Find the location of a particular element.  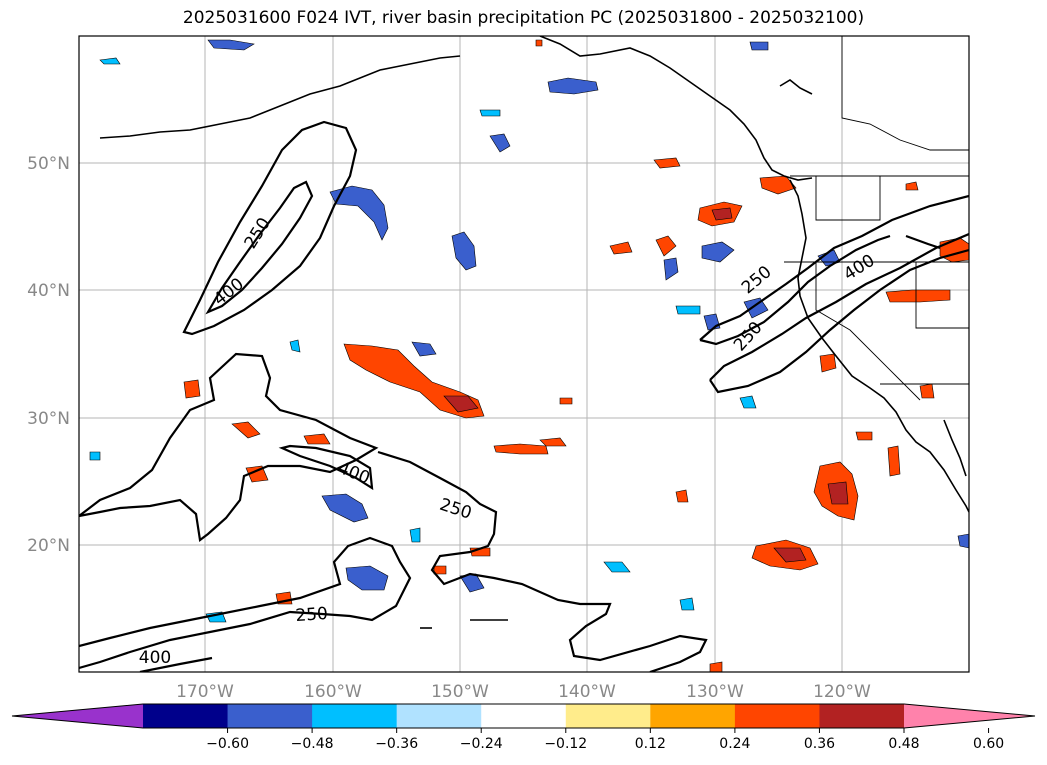

colorbar-tick-label: 0.12 is located at coordinates (650, 744).